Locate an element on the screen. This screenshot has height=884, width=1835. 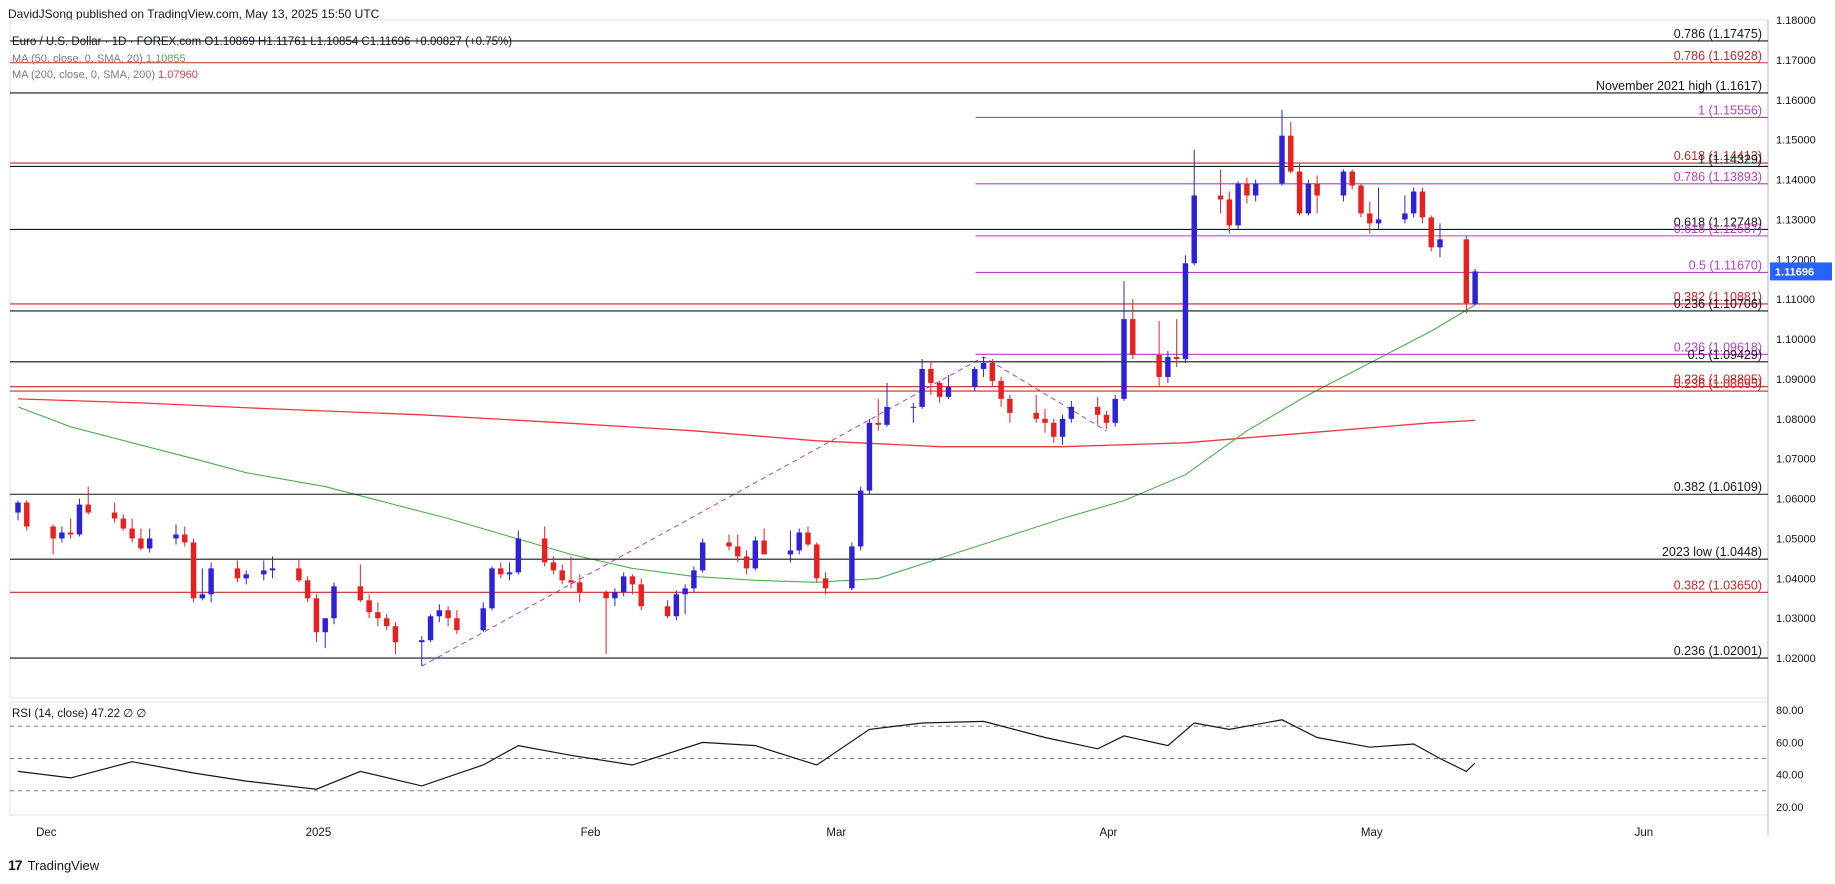
price-axis-tick: 1.14000 is located at coordinates (1796, 181).